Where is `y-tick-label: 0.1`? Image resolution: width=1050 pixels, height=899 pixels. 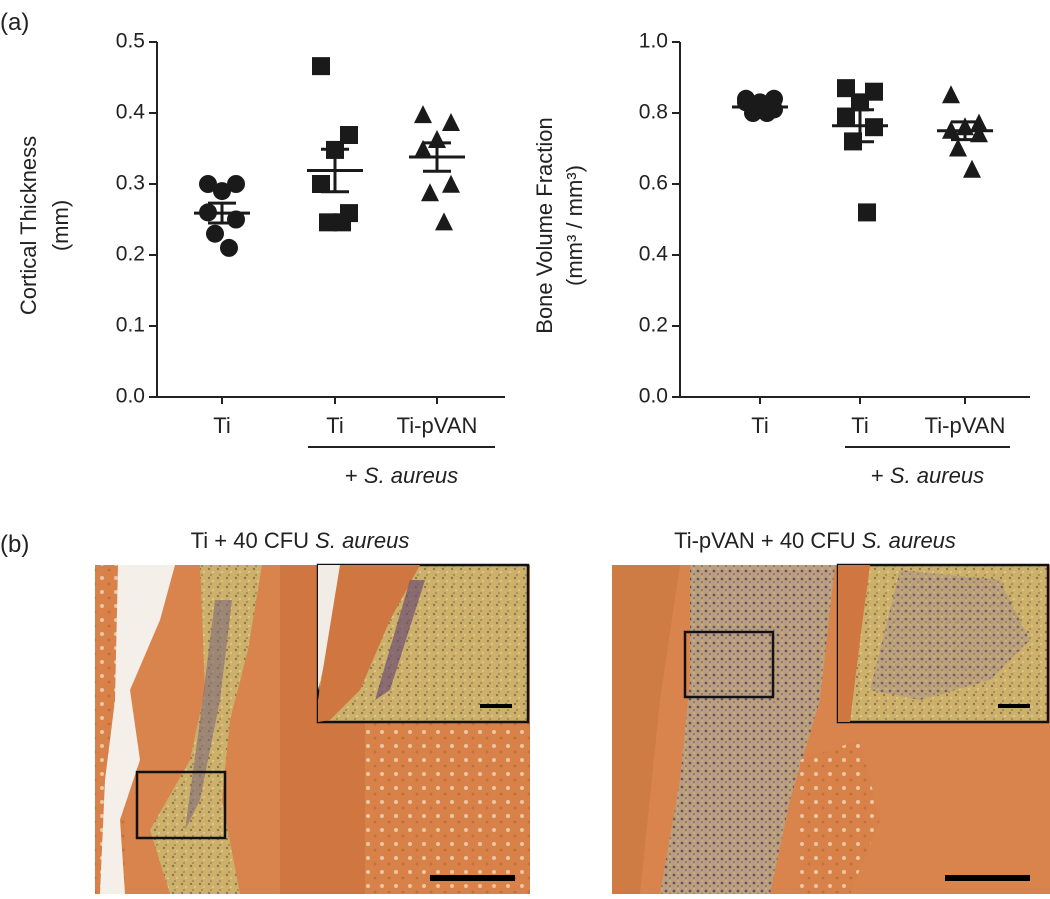
y-tick-label: 0.1 is located at coordinates (130, 325).